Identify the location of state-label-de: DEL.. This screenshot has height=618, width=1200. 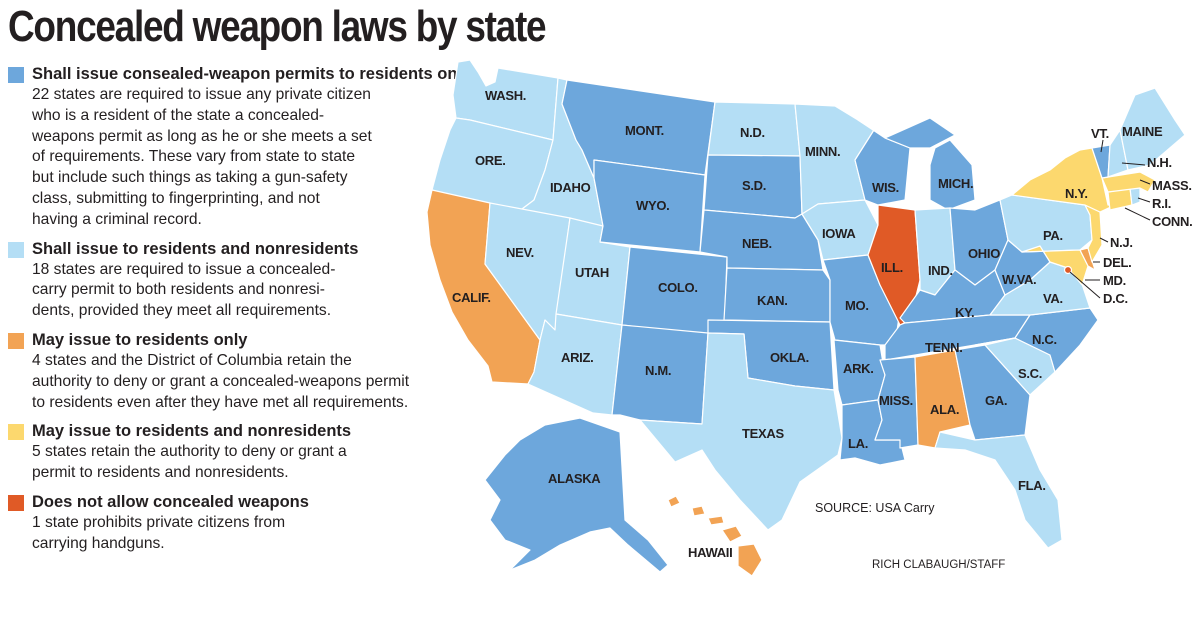
(1117, 262).